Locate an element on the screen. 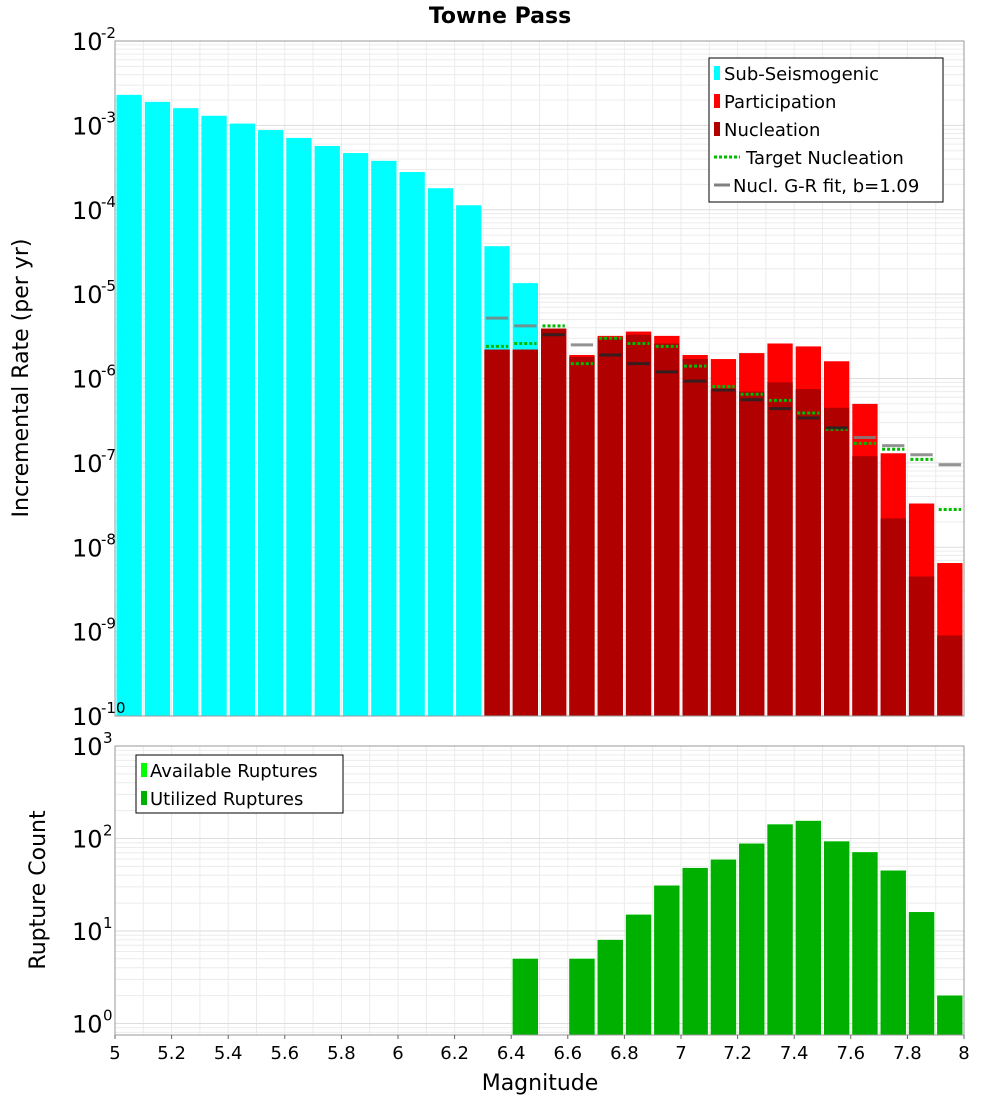  legend-label-target-nucleation: Target Nucleation is located at coordinates (824, 158).